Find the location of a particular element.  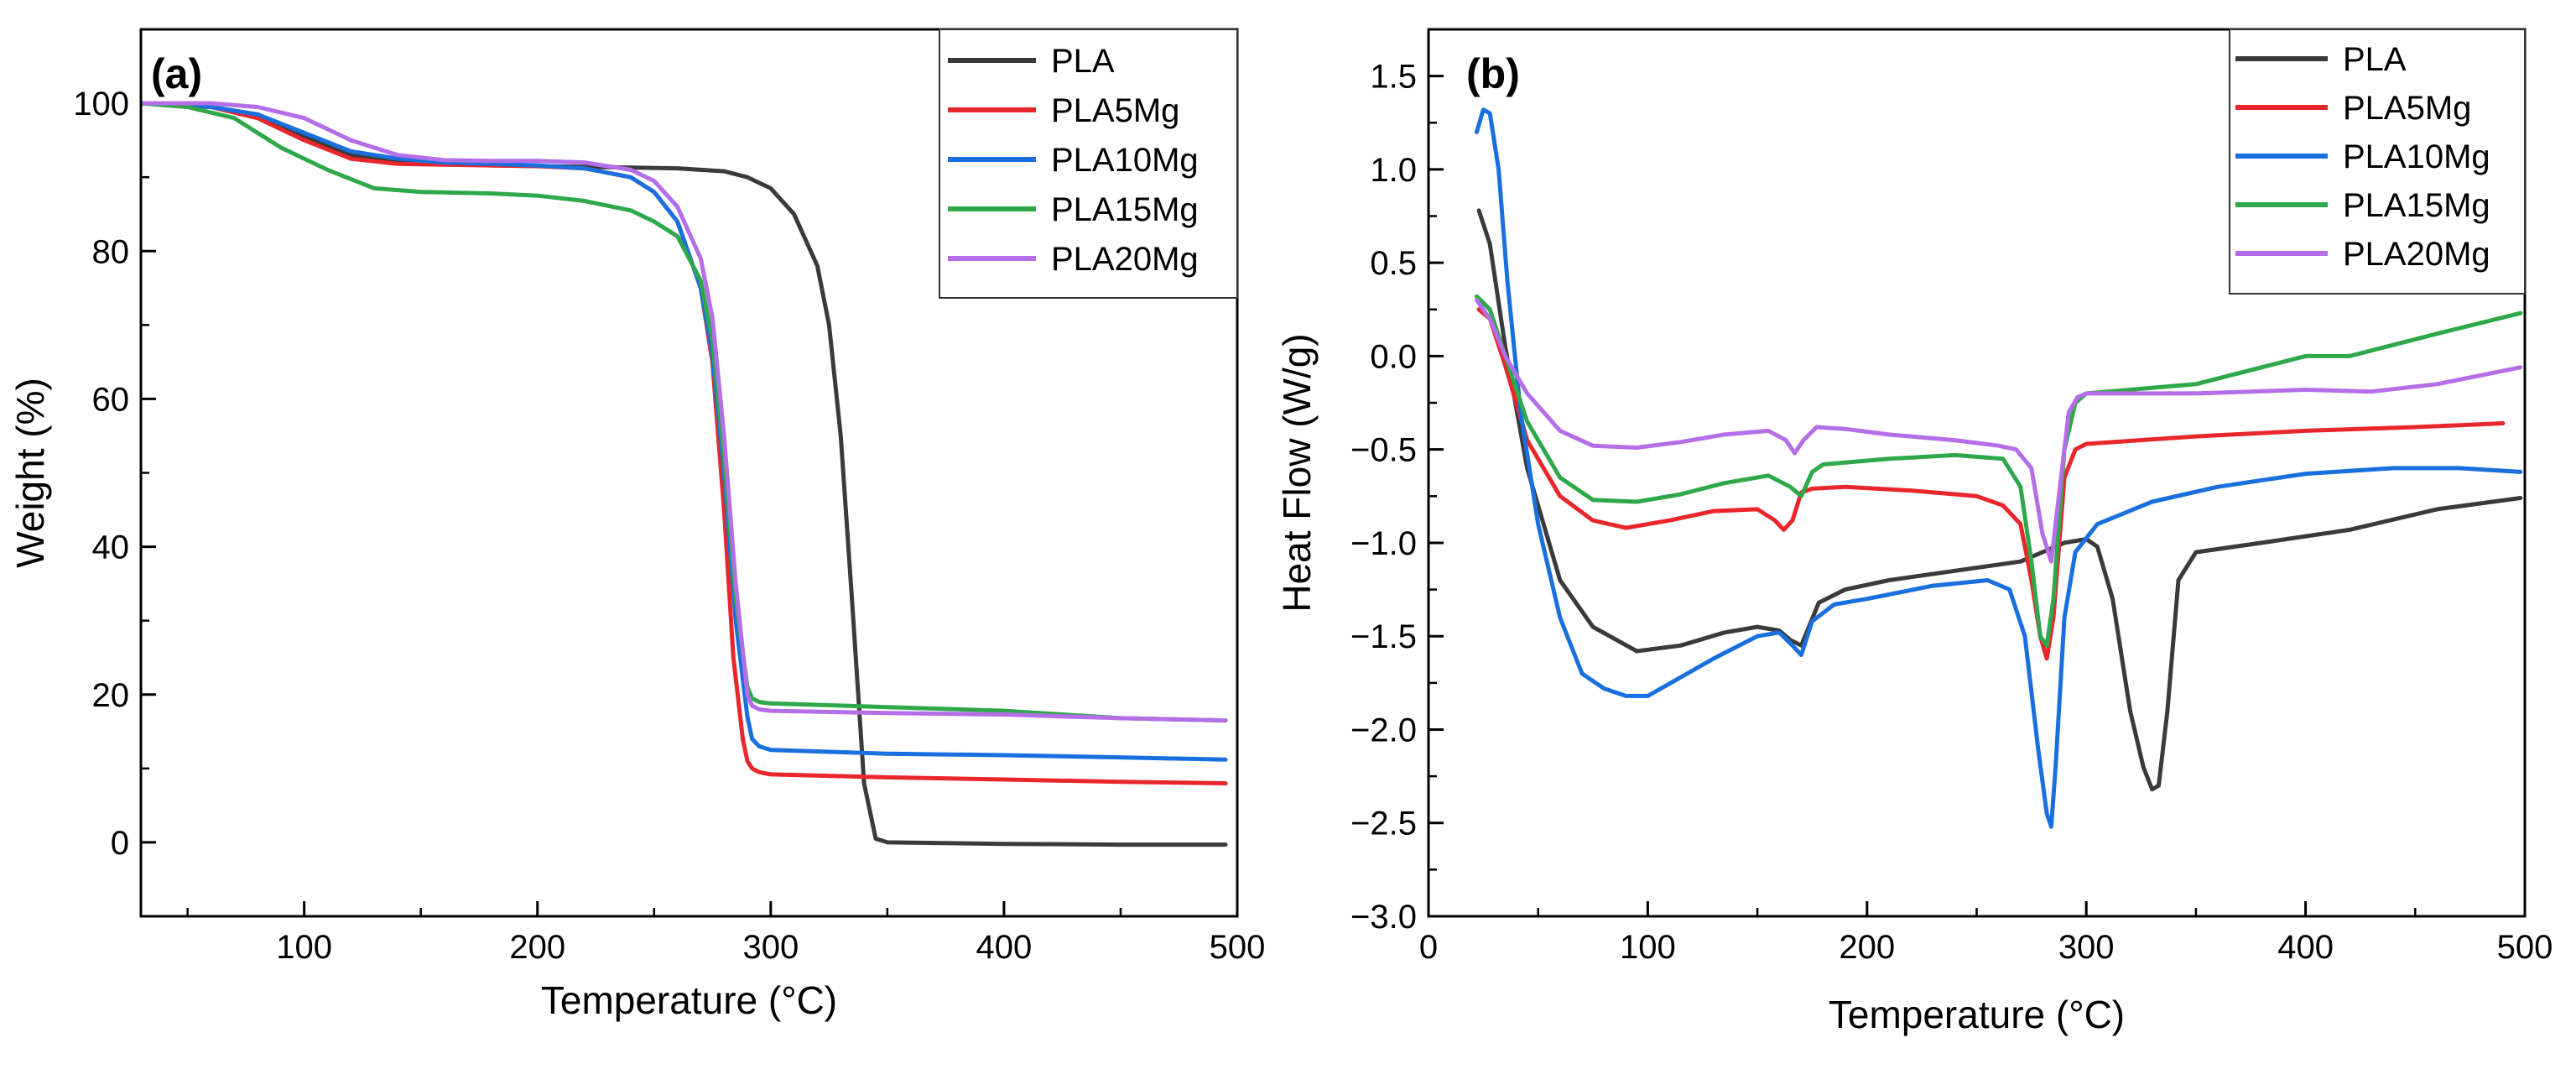

panel-label: (a) is located at coordinates (176, 73).